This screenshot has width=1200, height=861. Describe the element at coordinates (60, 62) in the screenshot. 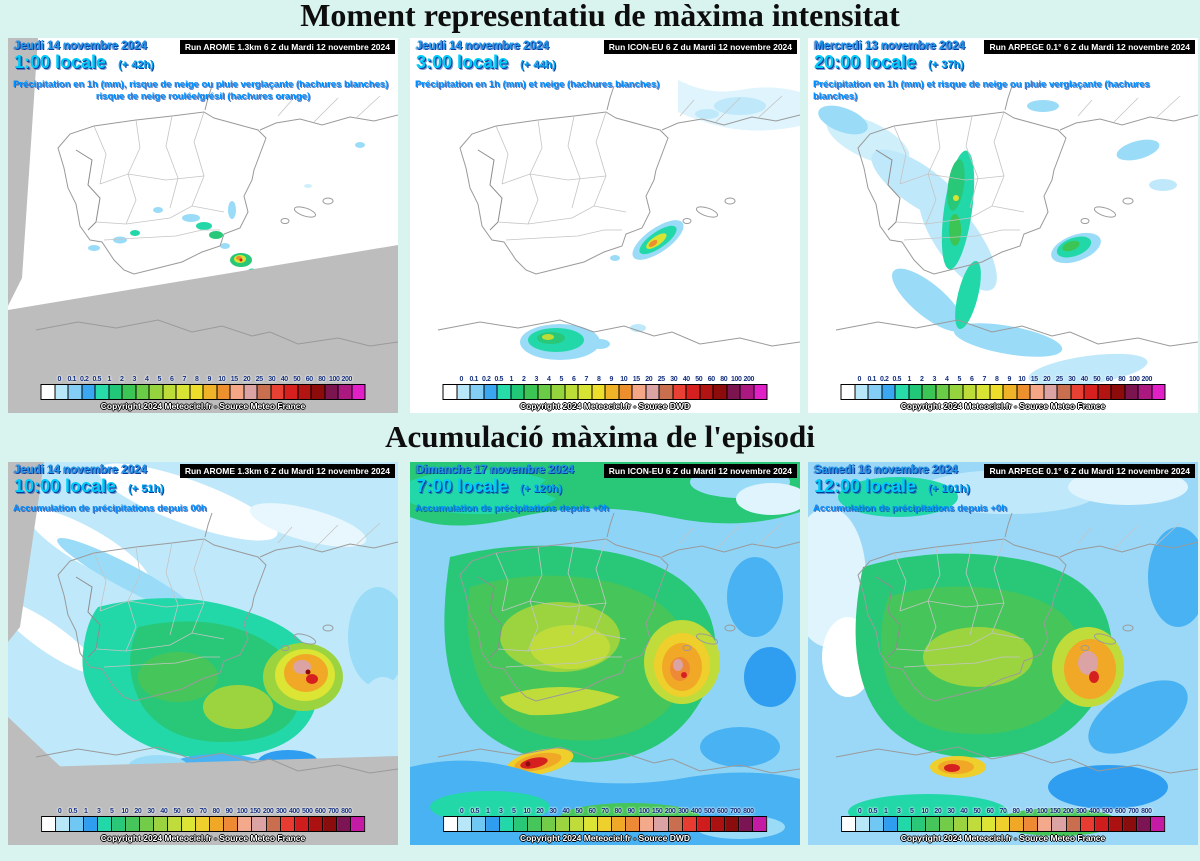

I see `forecast-time-value: 1:00 locale` at that location.